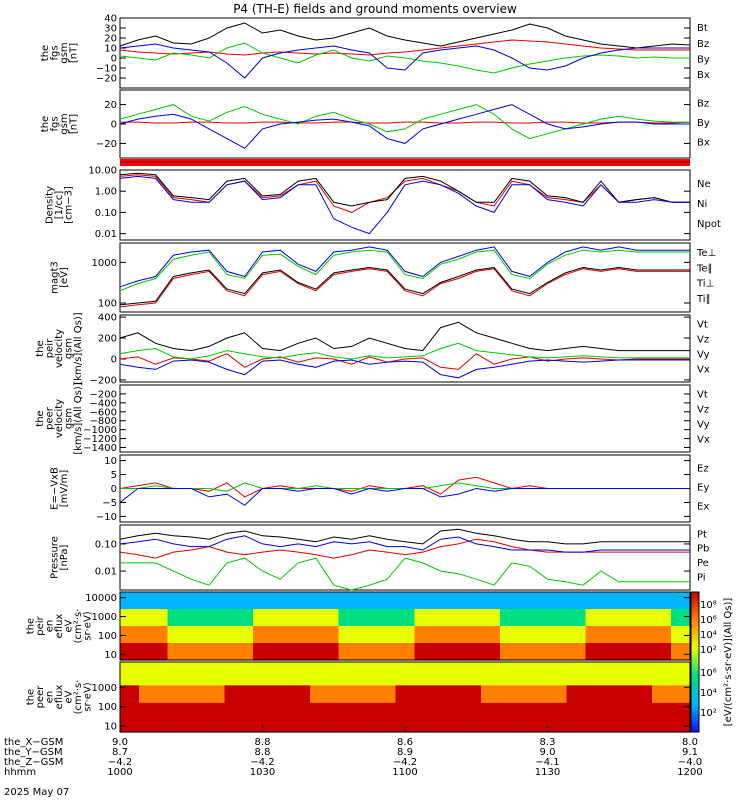  I want to click on colorbar-tick-label: 10², so click(708, 650).